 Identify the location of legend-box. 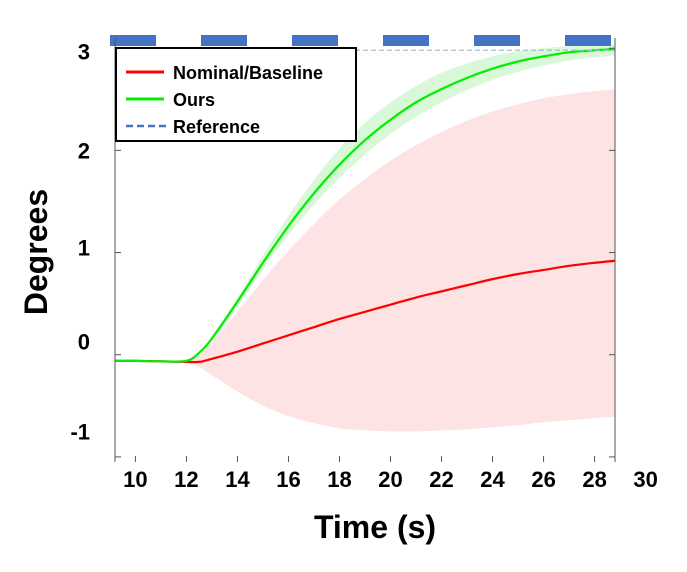
(236, 94).